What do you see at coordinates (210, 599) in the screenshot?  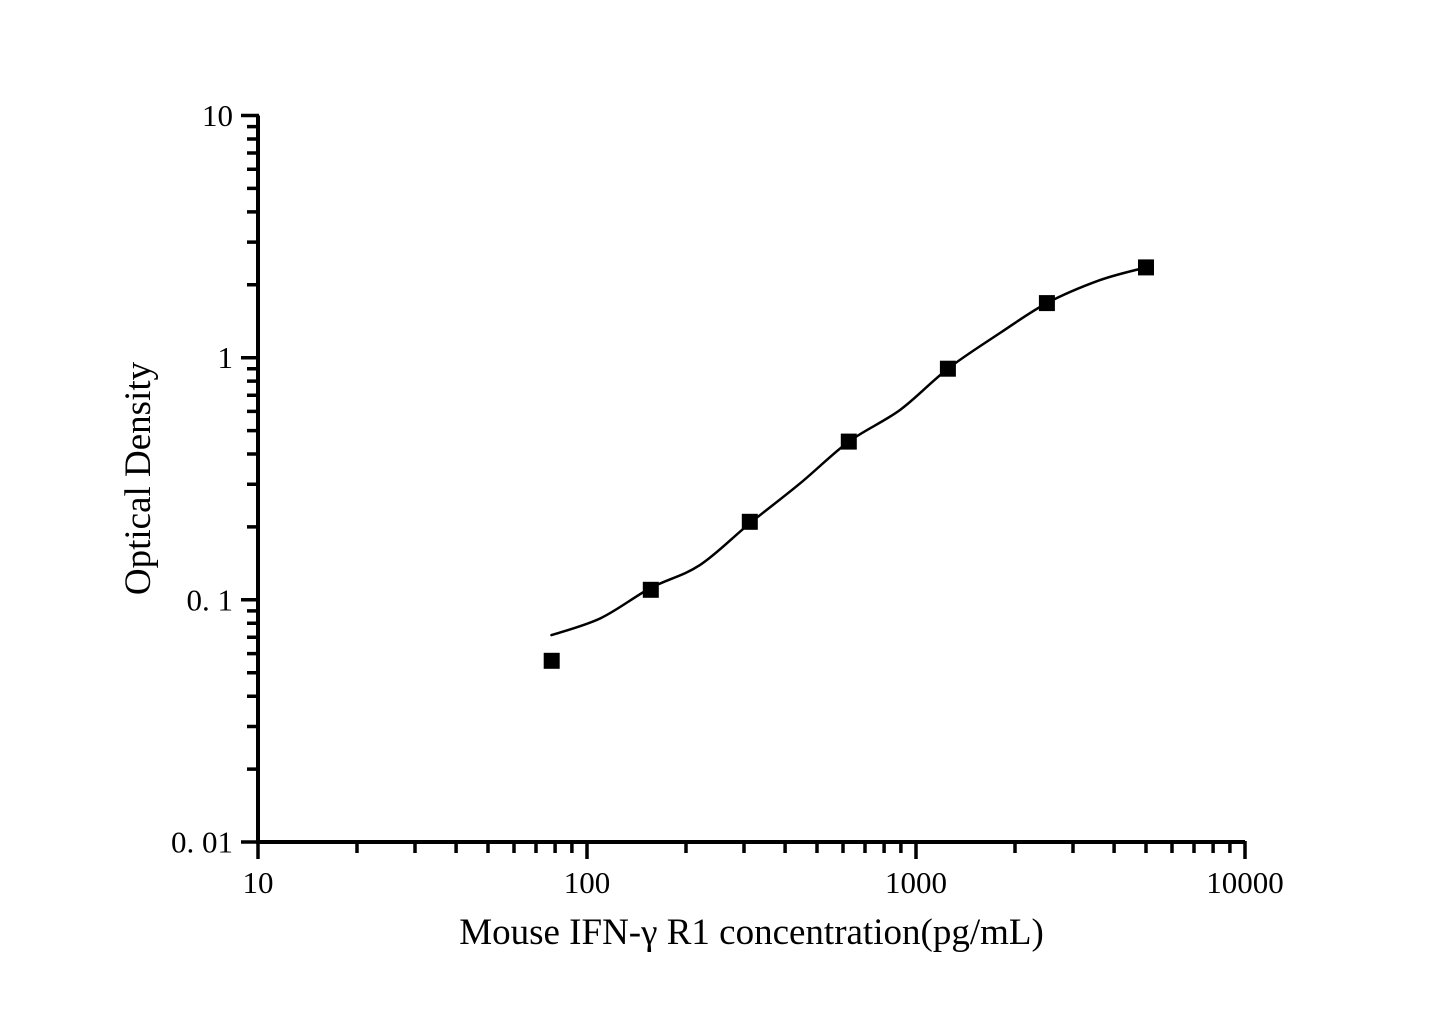 I see `y-tick-label: 0. 1` at bounding box center [210, 599].